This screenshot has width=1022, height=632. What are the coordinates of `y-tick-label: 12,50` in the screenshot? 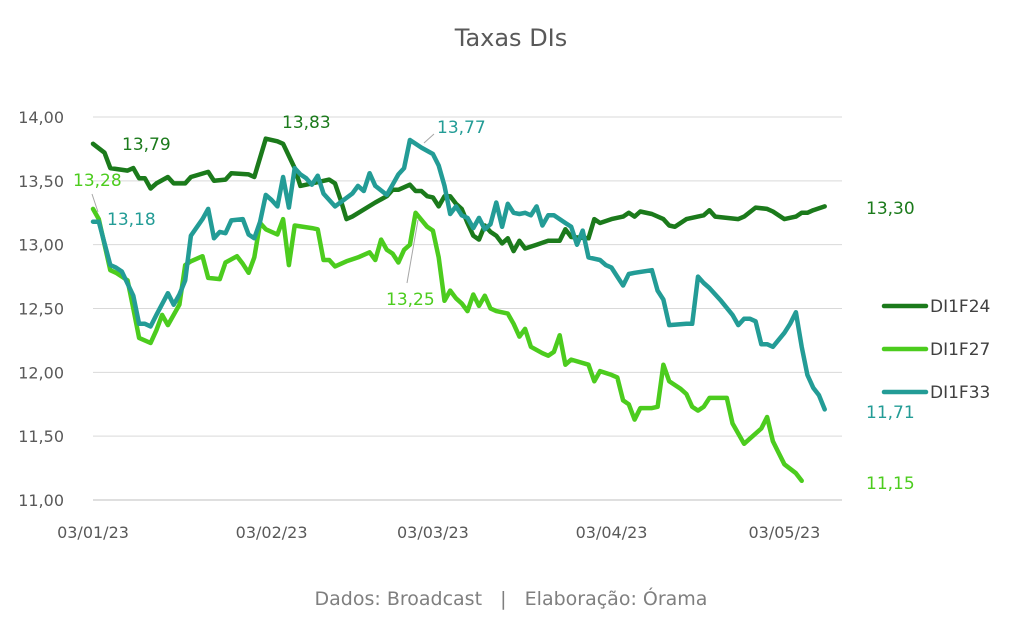 It's located at (41, 309).